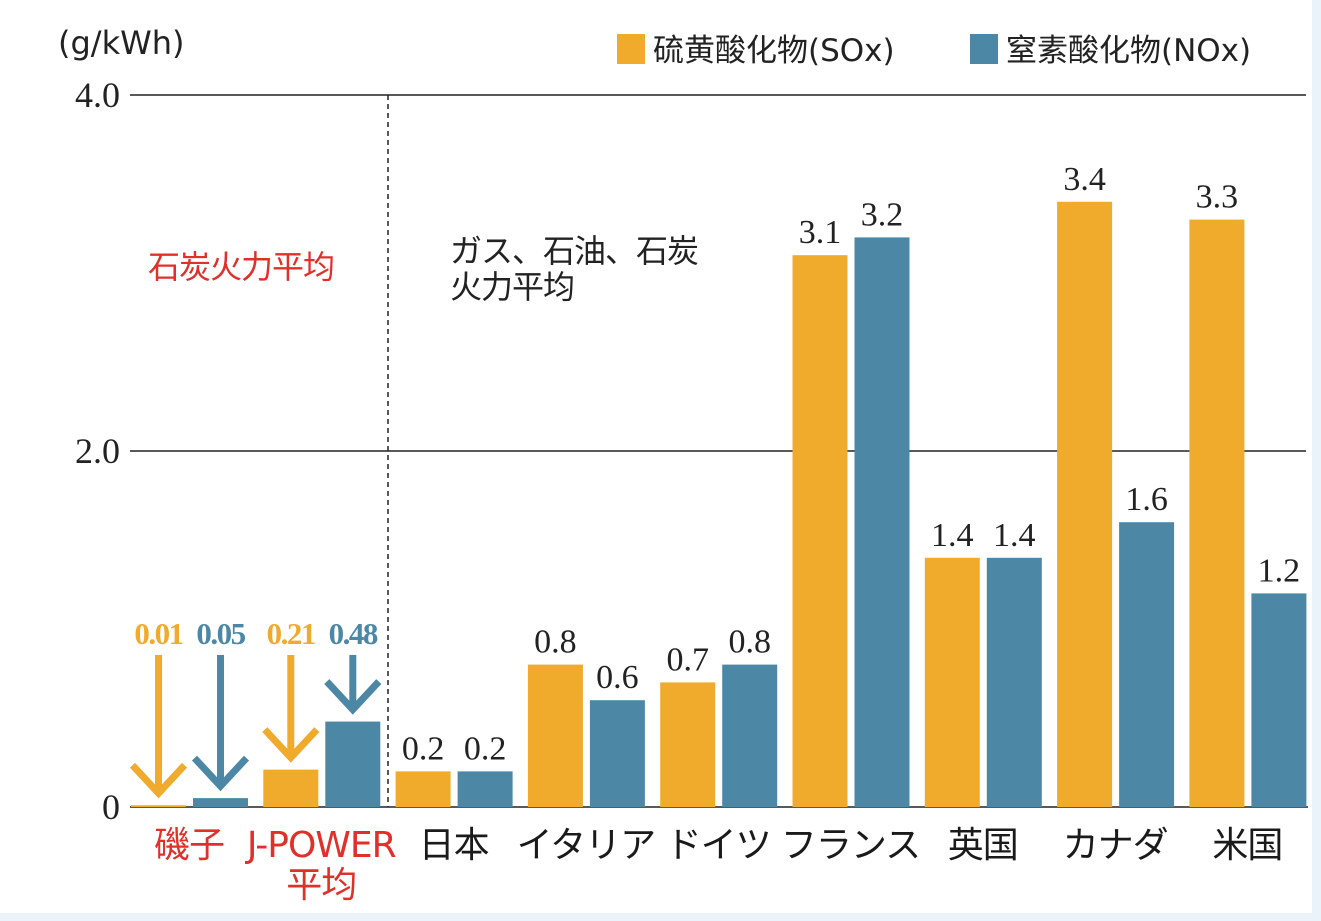  I want to click on x-tick-label: 米国, so click(1247, 845).